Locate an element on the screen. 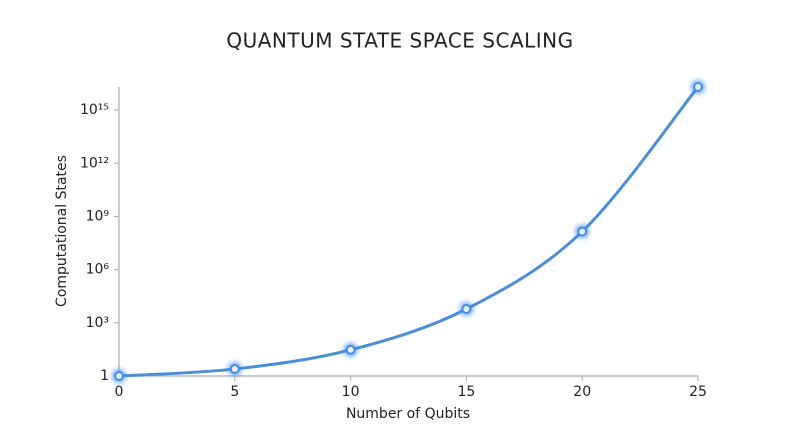  y-tick-label: 10⁹ is located at coordinates (98, 216).